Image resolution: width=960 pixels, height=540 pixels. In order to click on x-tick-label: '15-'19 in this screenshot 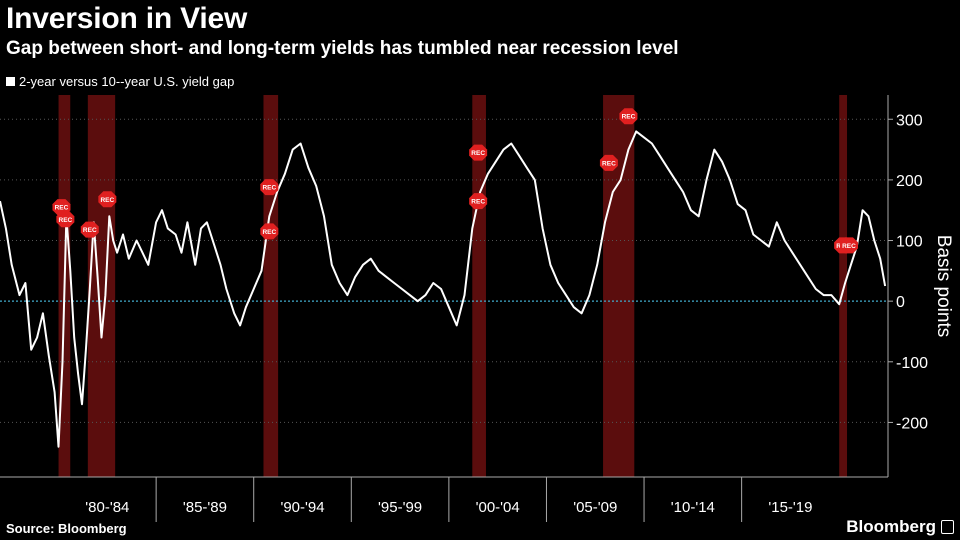, I will do `click(790, 507)`.